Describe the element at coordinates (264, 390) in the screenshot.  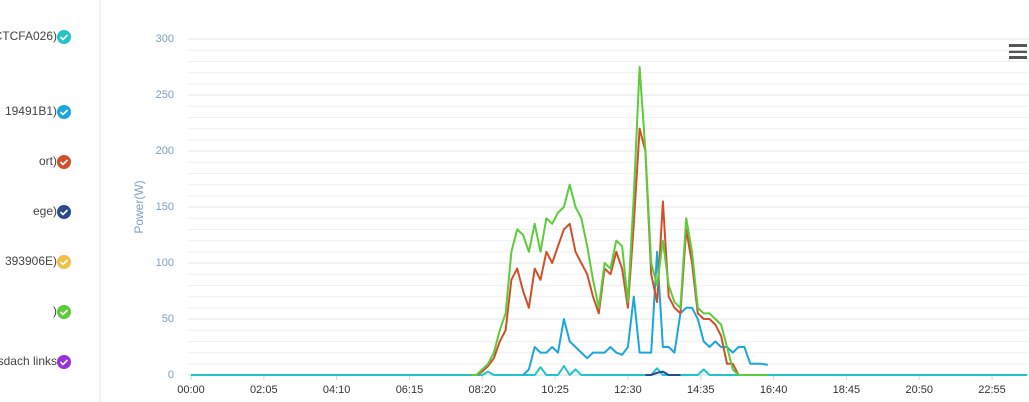
I see `x-tick-label: 02:05` at that location.